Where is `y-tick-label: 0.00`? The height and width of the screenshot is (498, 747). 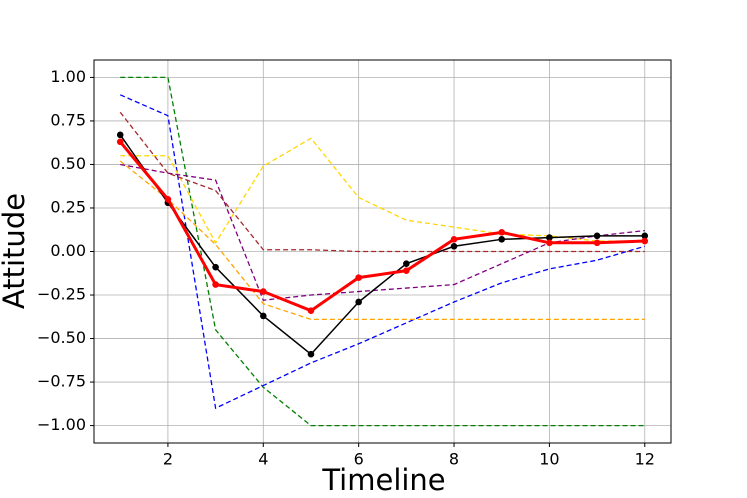
y-tick-label: 0.00 is located at coordinates (68, 250).